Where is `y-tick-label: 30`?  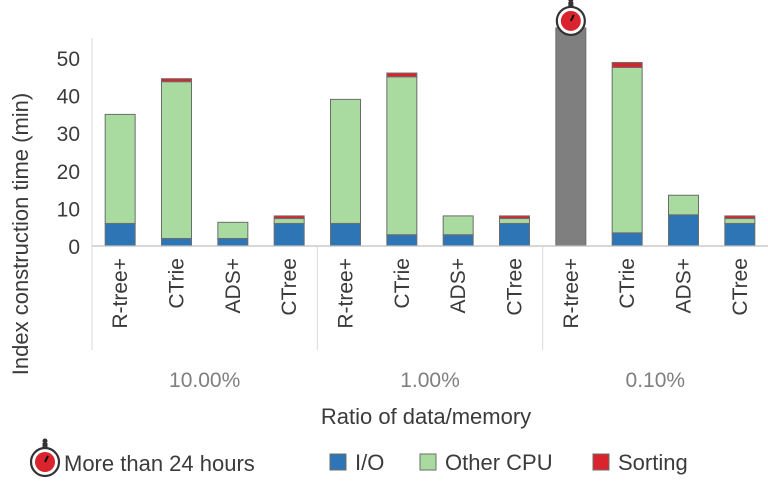
y-tick-label: 30 is located at coordinates (68, 134).